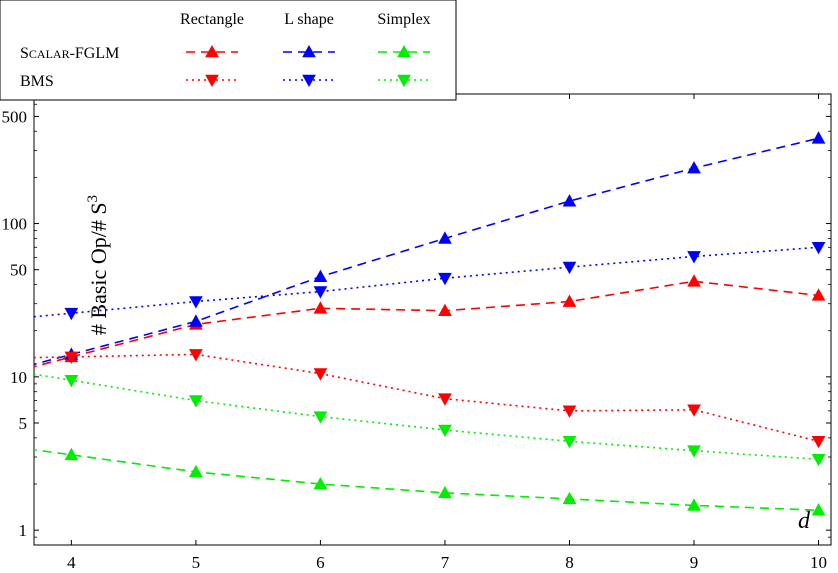 The image size is (838, 573). I want to click on y-axis-label-superscript: 3, so click(93, 199).